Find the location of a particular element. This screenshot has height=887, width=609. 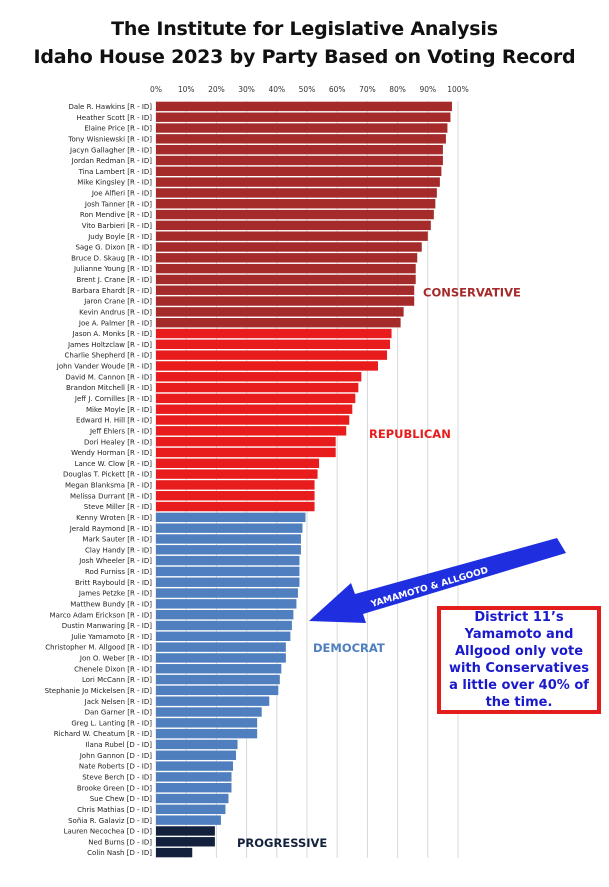

y-category-label: Chris Mathias [D - ID] is located at coordinates (114, 810).